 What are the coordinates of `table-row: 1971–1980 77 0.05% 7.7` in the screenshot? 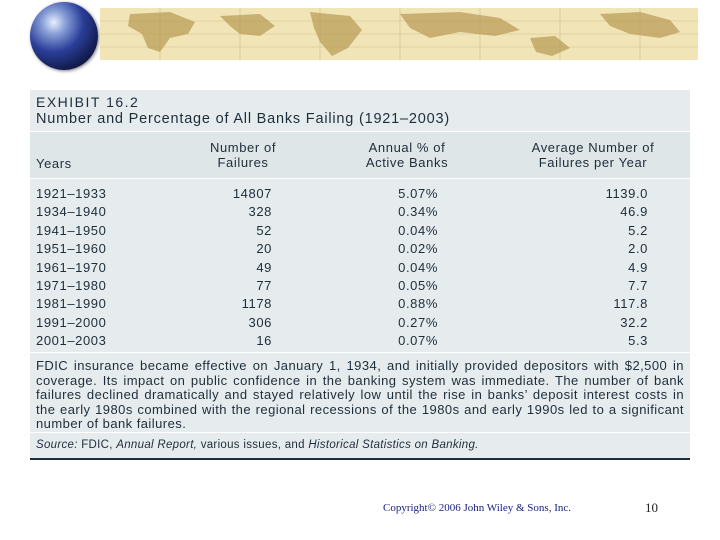 It's located at (360, 286).